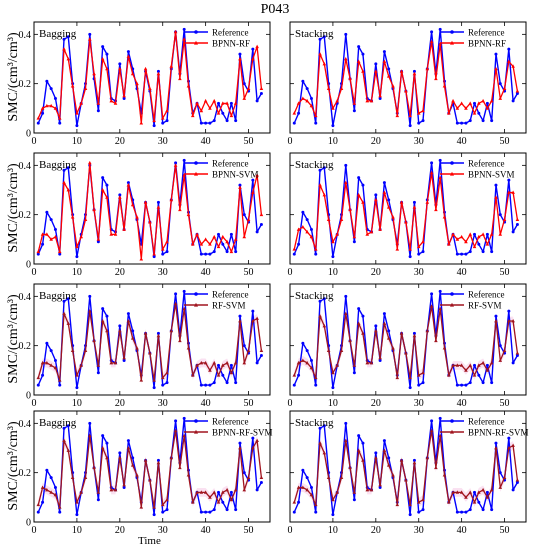 The image size is (550, 547). I want to click on panel-label: Stacking, so click(314, 165).